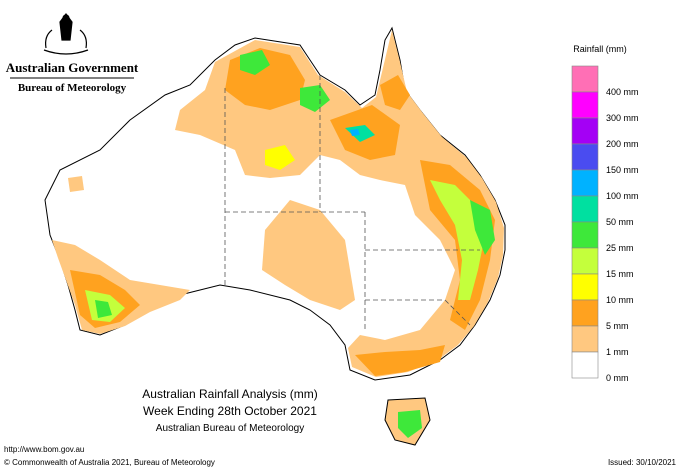 The height and width of the screenshot is (467, 680). I want to click on legend-label: 5 mm, so click(617, 326).